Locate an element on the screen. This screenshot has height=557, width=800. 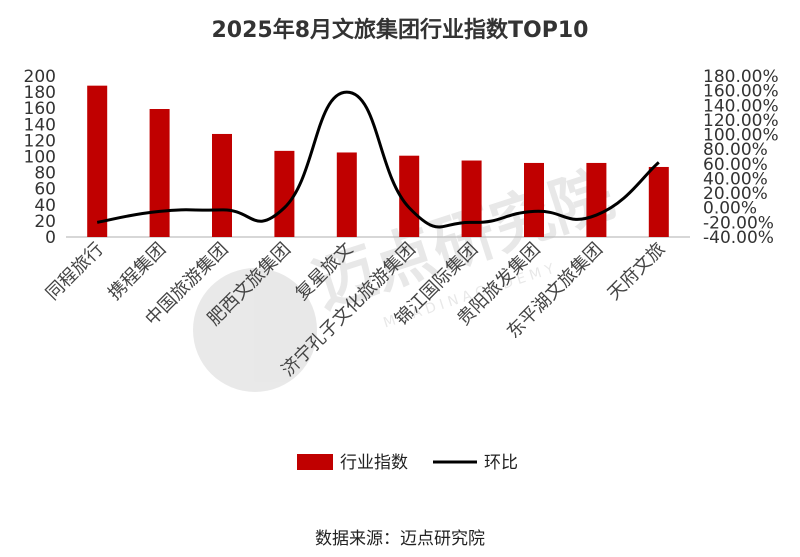
y-left-tick-label: 200 is located at coordinates (40, 77).